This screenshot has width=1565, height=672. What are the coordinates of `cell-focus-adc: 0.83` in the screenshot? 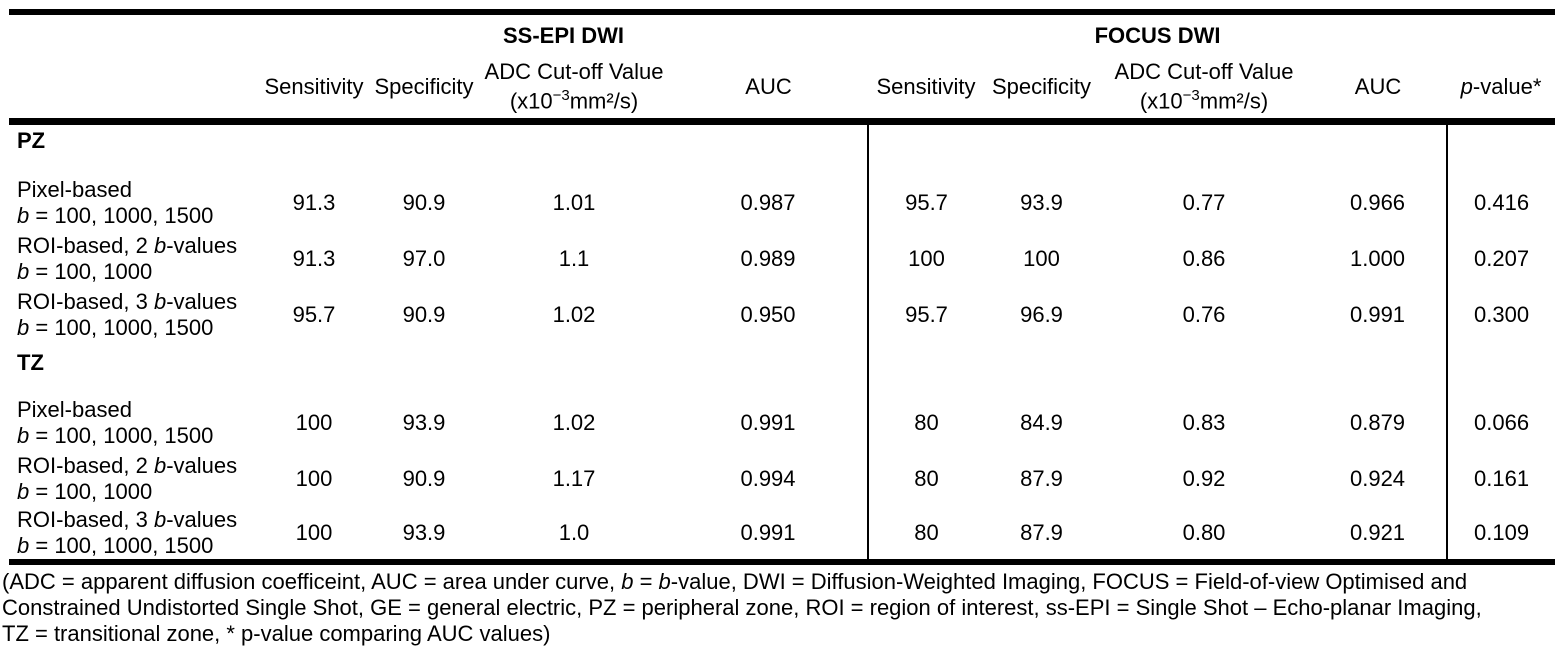 It's located at (1204, 422).